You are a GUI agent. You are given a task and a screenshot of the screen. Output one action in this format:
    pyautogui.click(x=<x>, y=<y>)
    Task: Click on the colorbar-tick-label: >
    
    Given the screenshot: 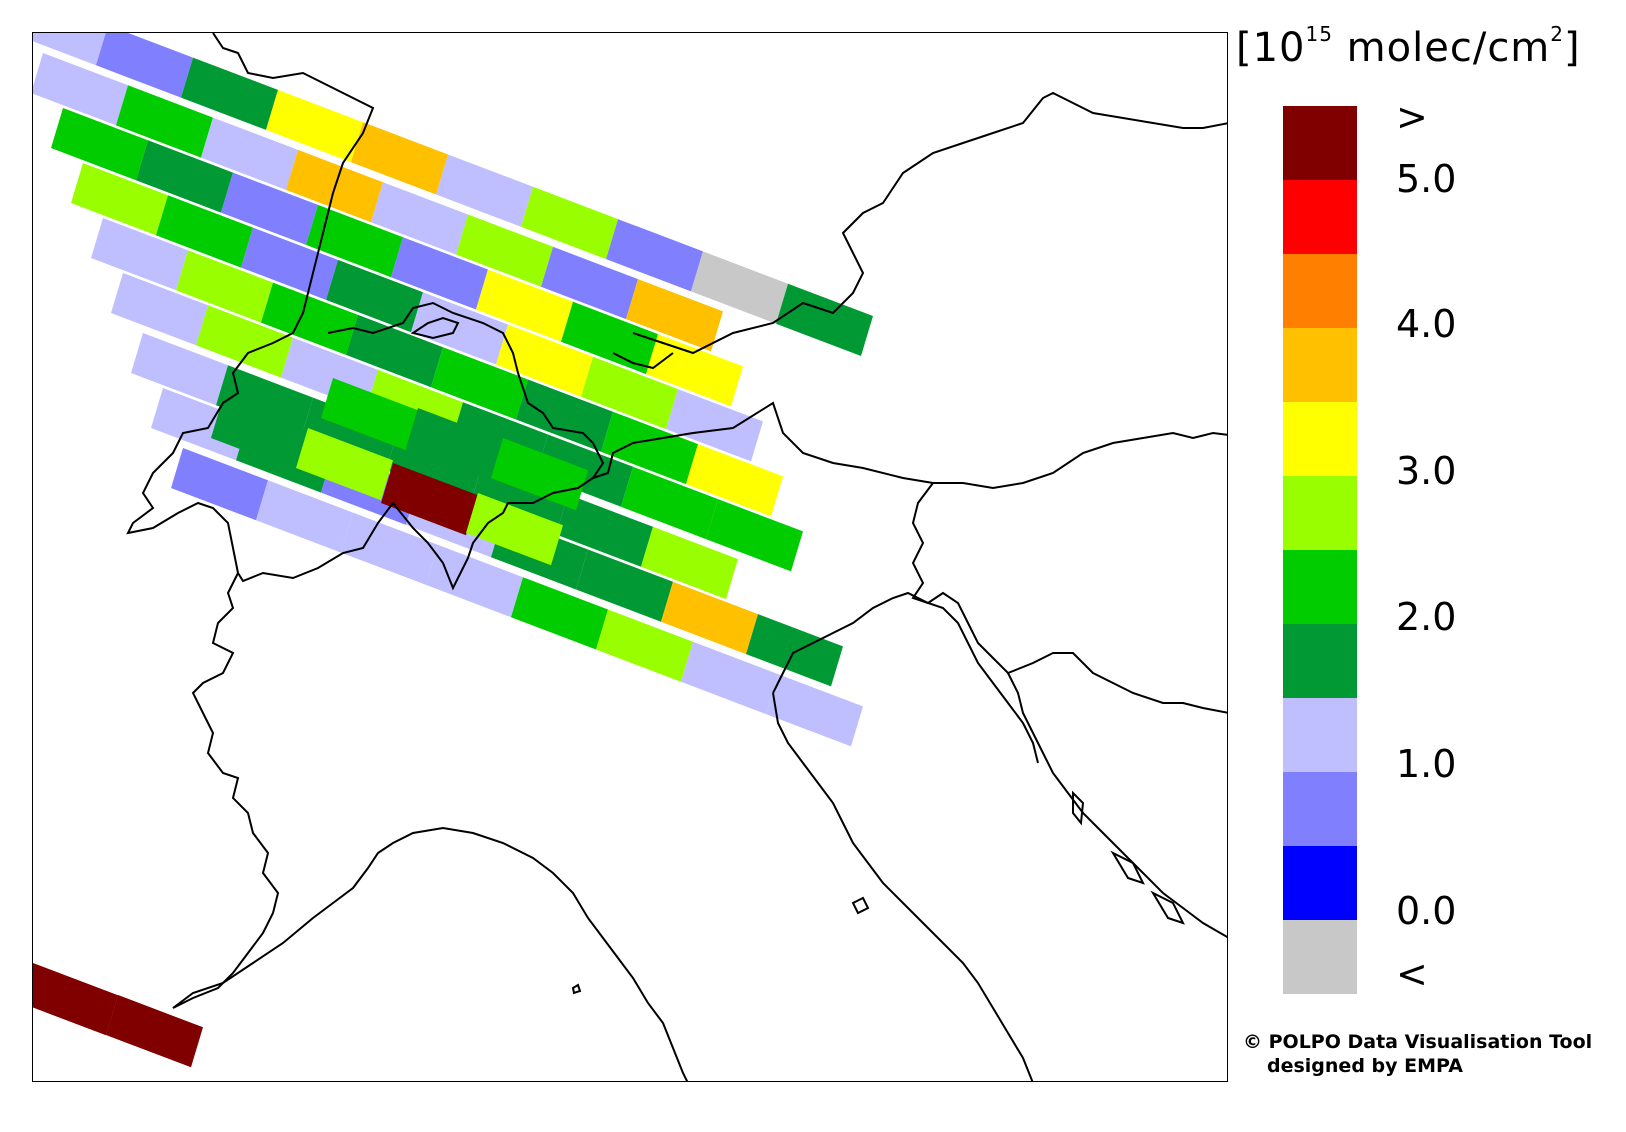 What is the action you would take?
    pyautogui.click(x=1412, y=117)
    